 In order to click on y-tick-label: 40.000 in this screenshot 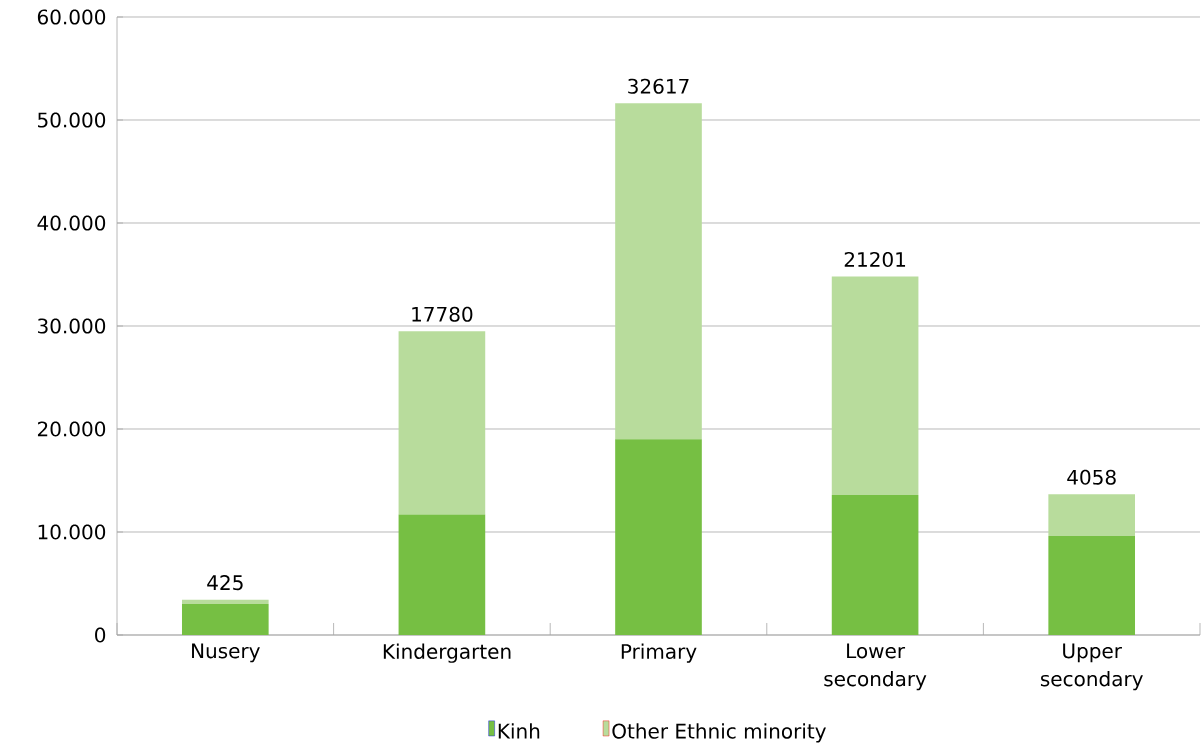, I will do `click(71, 223)`.